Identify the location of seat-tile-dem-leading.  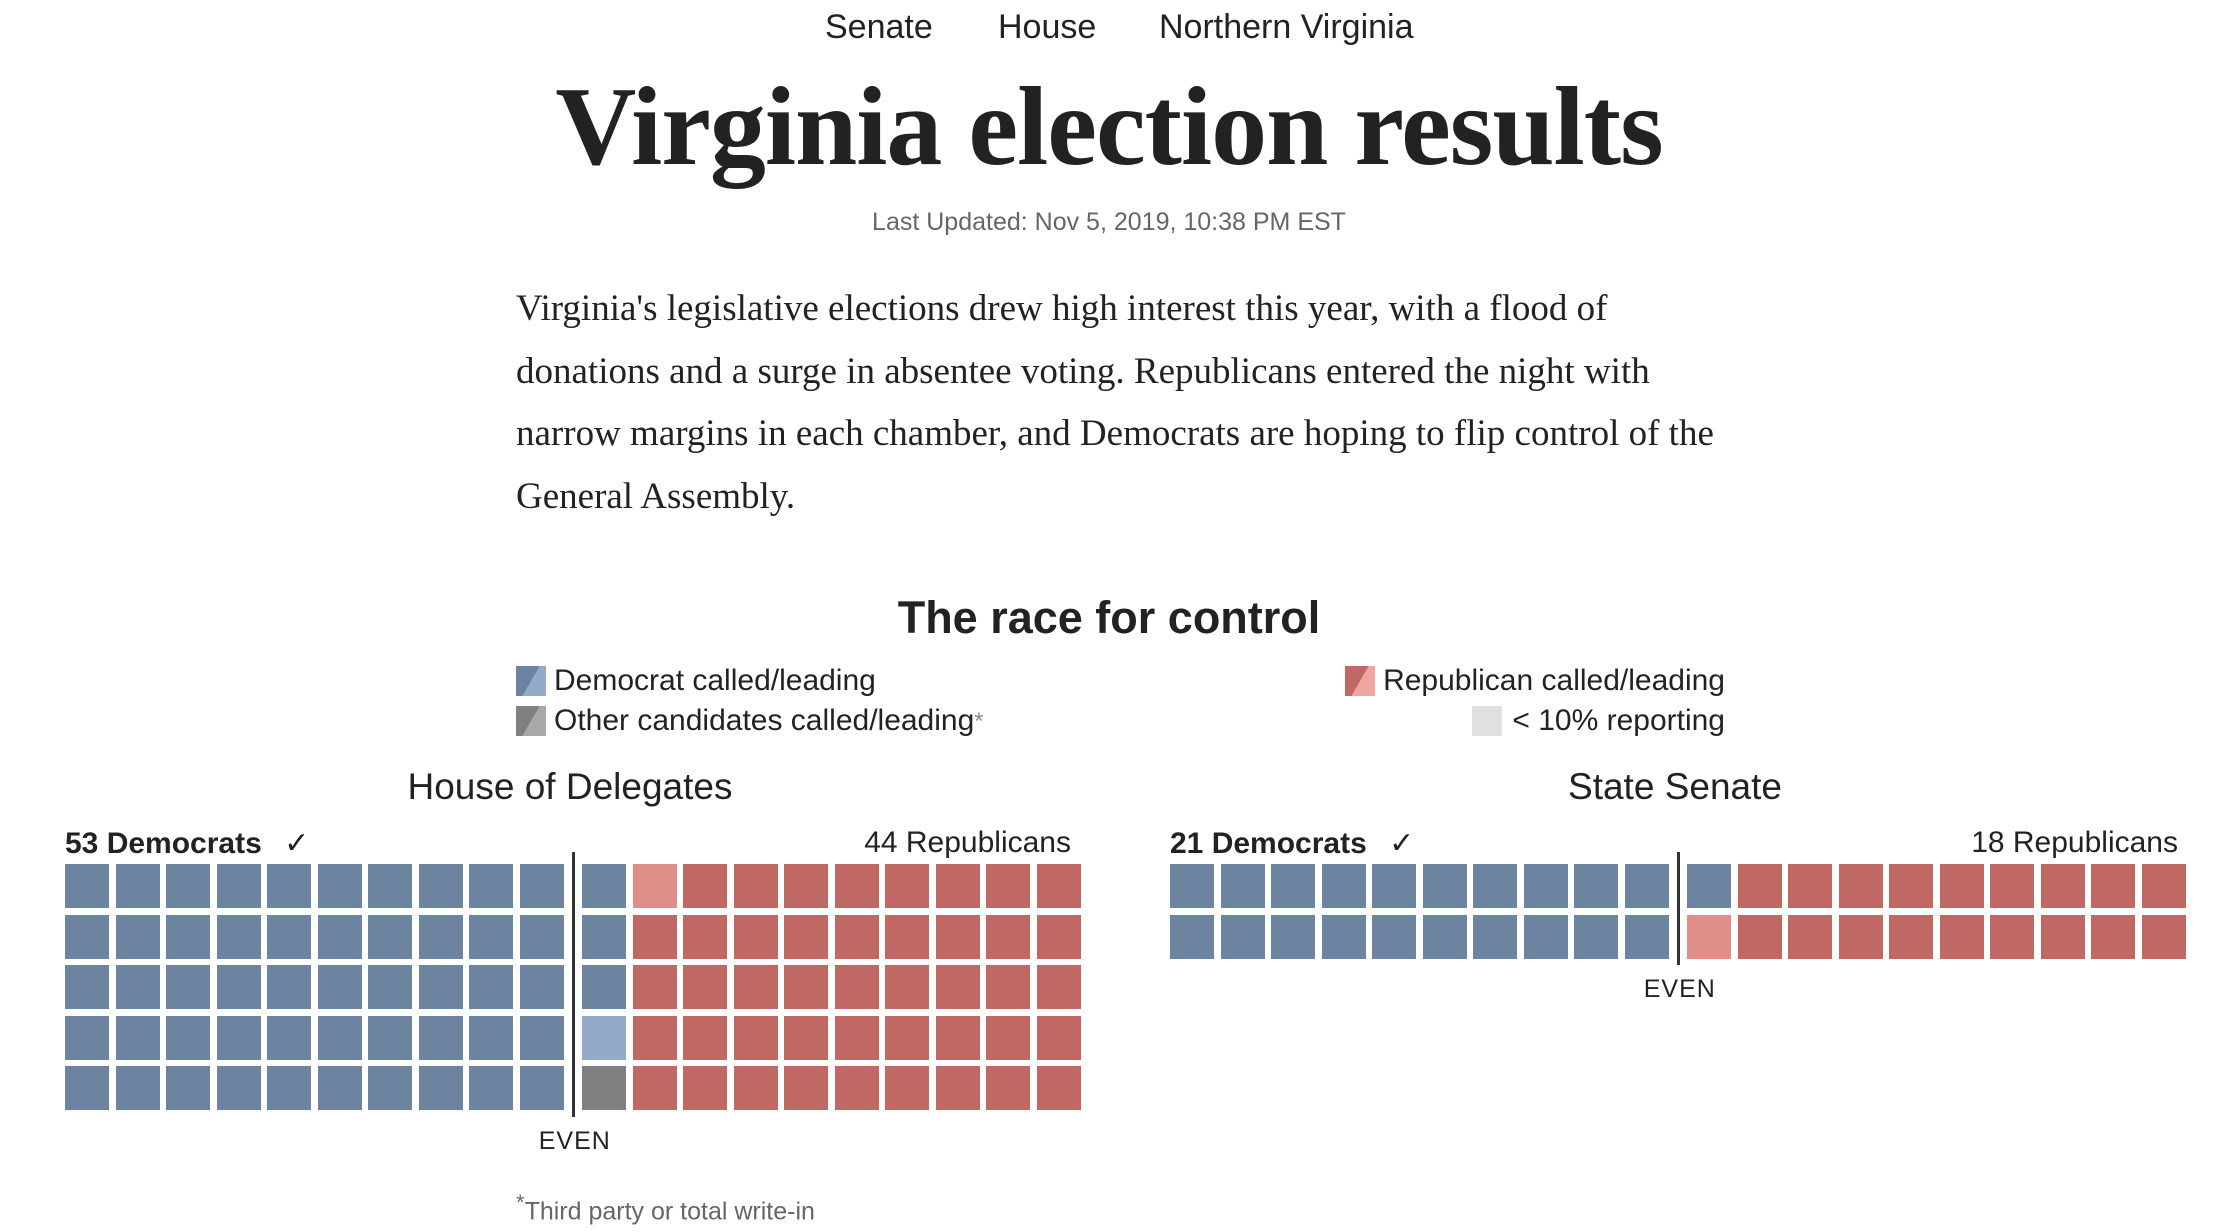
(604, 1037).